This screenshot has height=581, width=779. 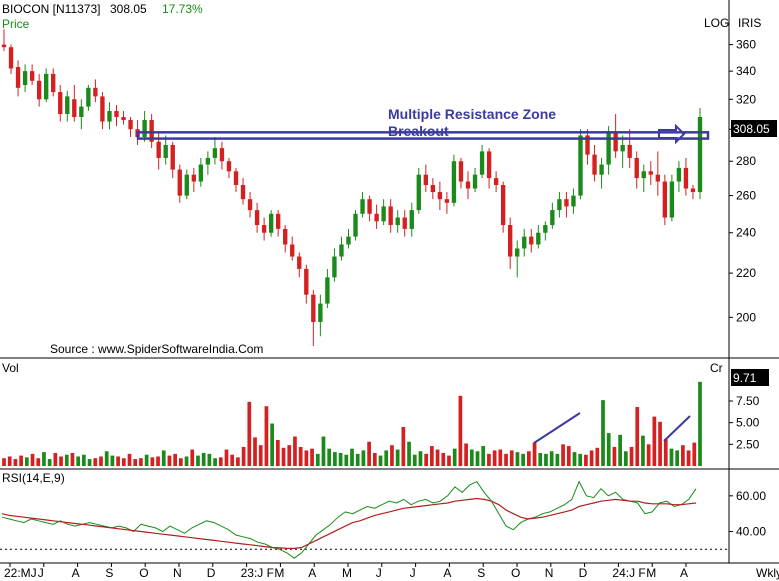 What do you see at coordinates (481, 573) in the screenshot?
I see `time-tick-label: S` at bounding box center [481, 573].